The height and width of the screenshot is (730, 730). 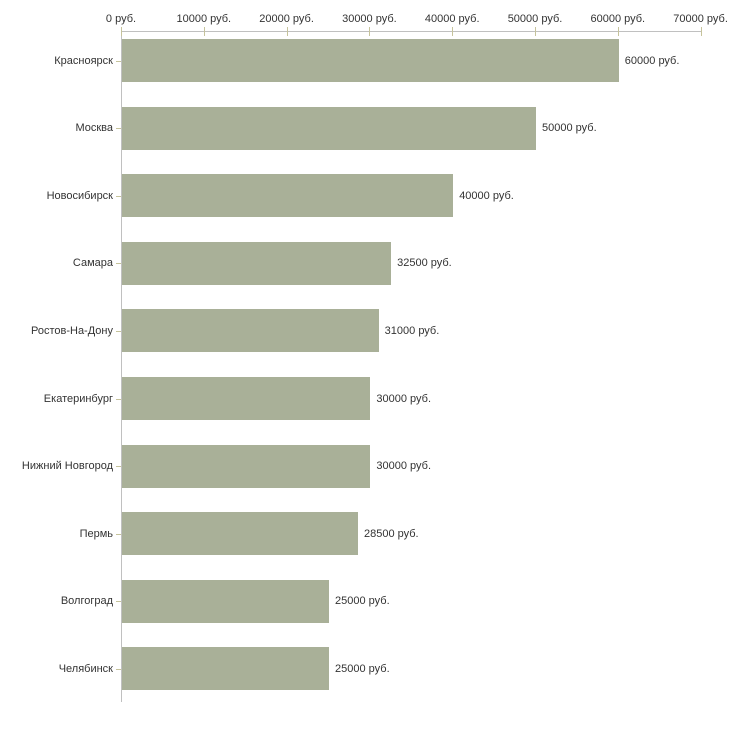 I want to click on category-label: Челябинск, so click(x=85, y=668).